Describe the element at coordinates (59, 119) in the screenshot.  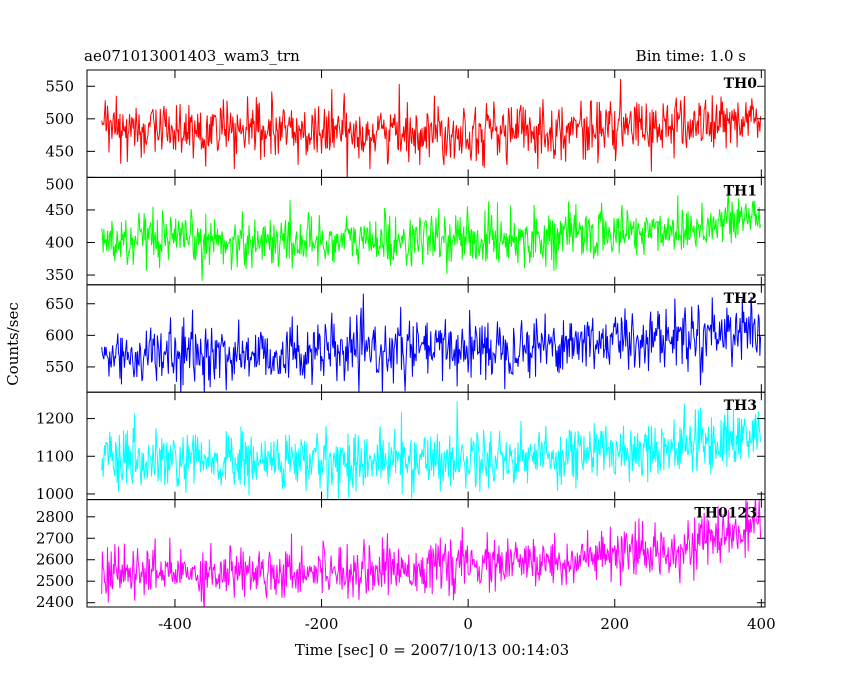
I see `y-tick-label-th0: 500` at that location.